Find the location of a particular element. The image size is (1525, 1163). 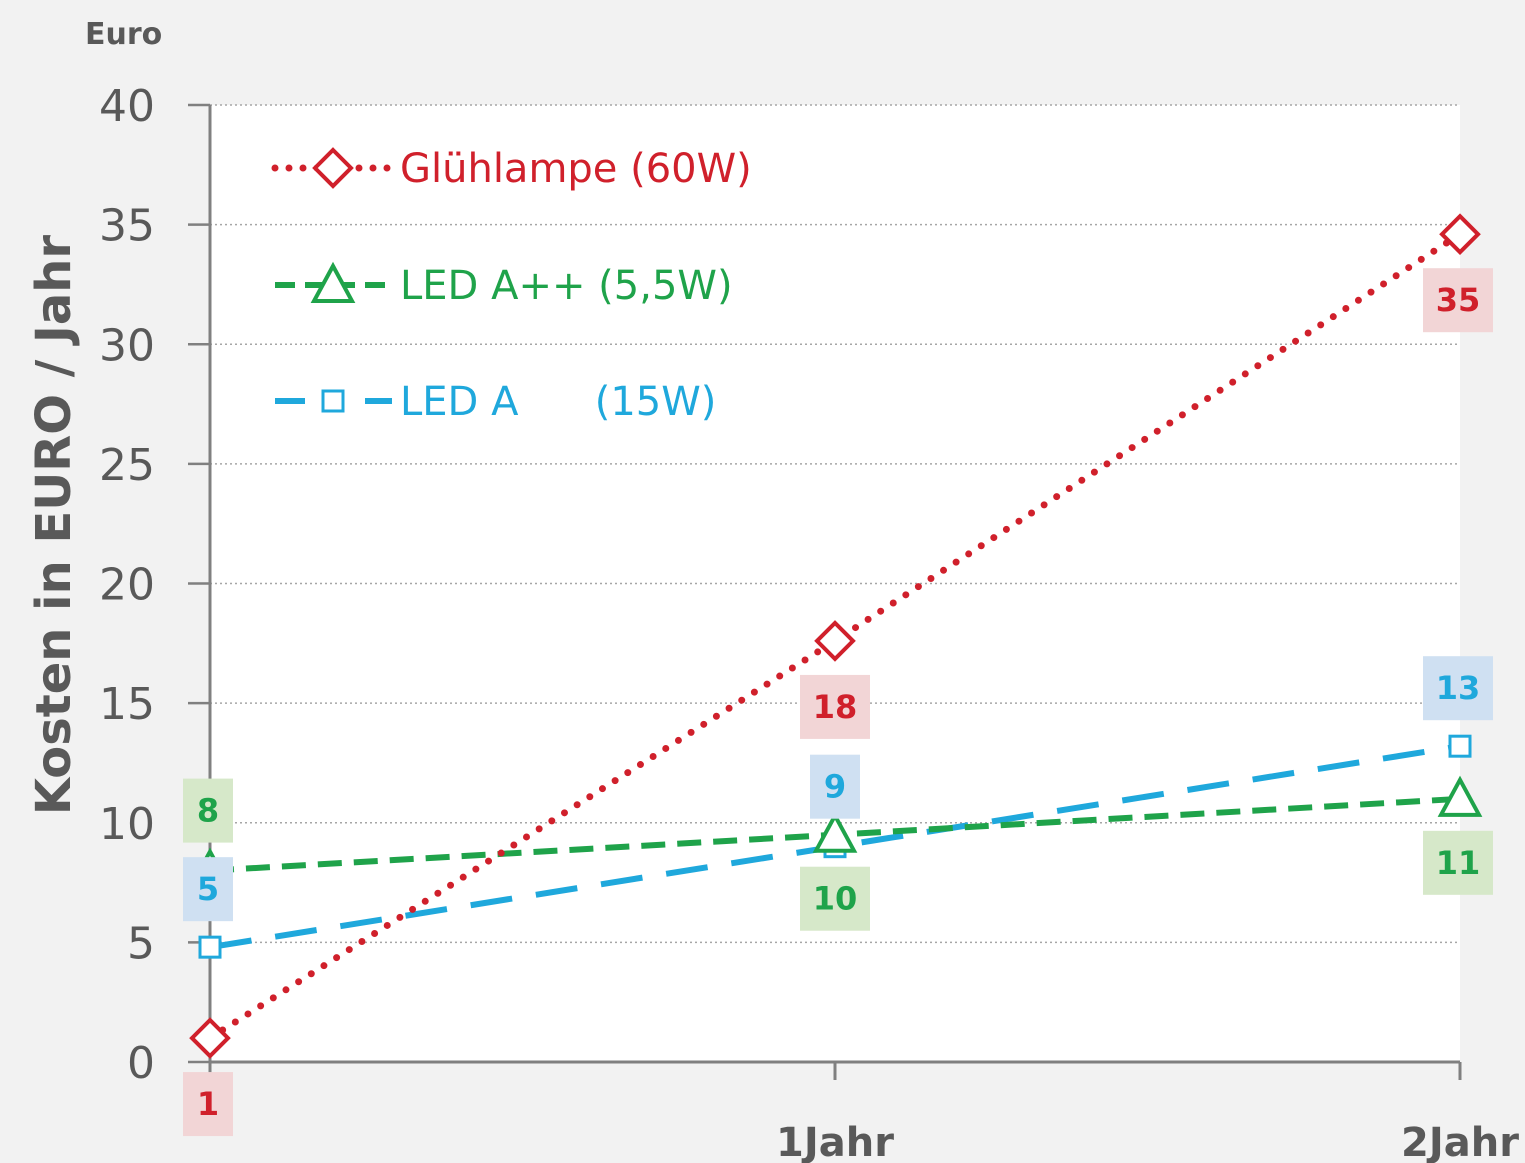

legend-item: LED A++ (5,5W) is located at coordinates (504, 285).